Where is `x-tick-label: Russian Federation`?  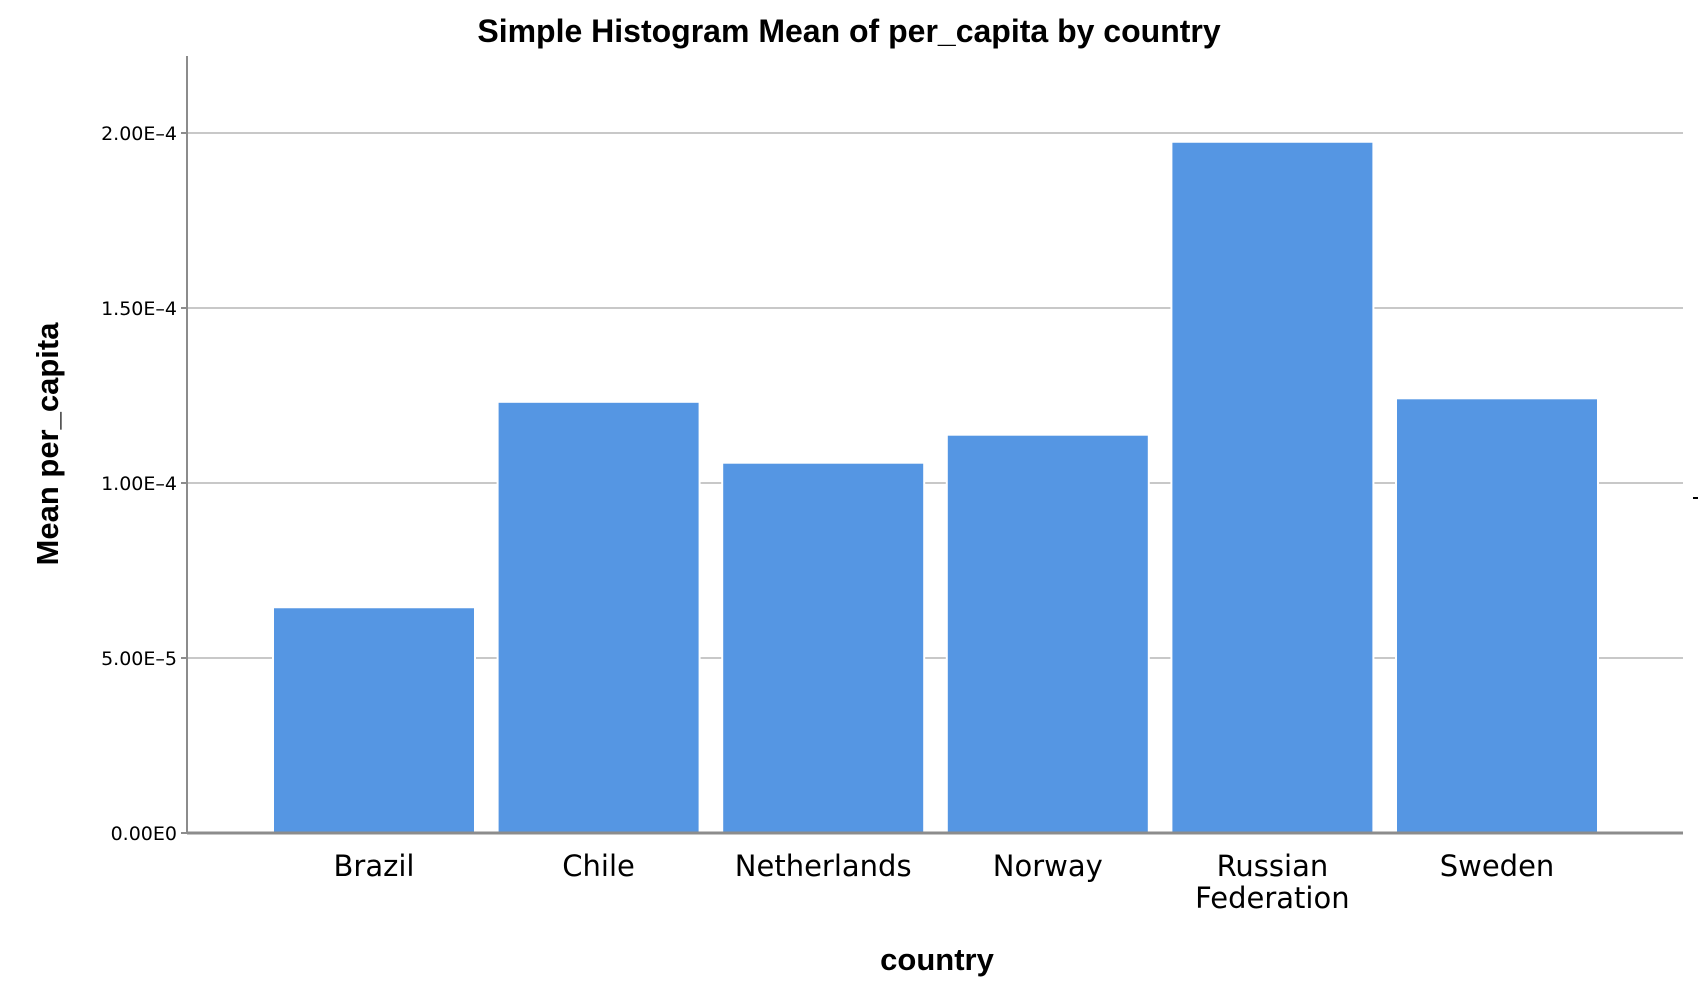 x-tick-label: Russian Federation is located at coordinates (1272, 882).